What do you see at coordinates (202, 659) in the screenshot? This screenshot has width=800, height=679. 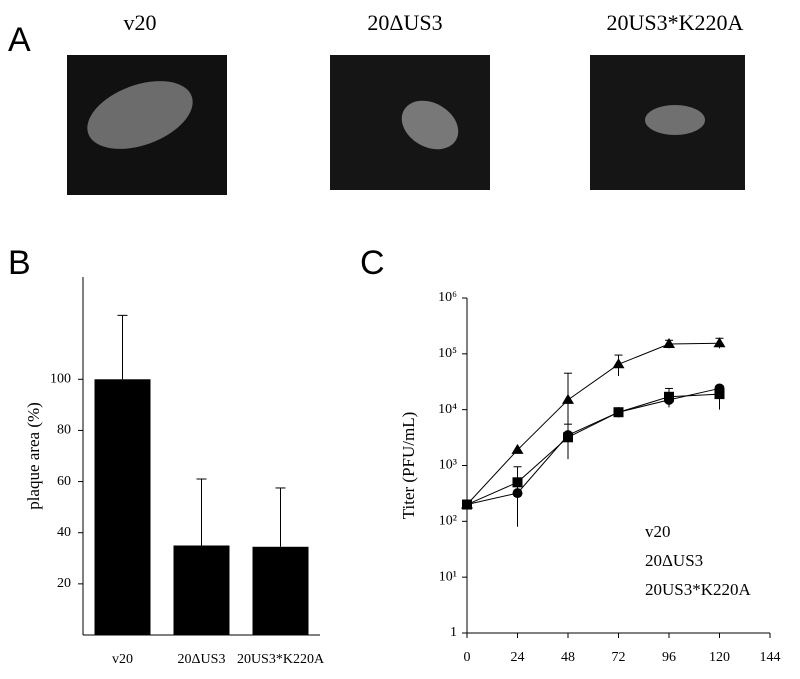 I see `x-tick-label: 20ΔUS3` at bounding box center [202, 659].